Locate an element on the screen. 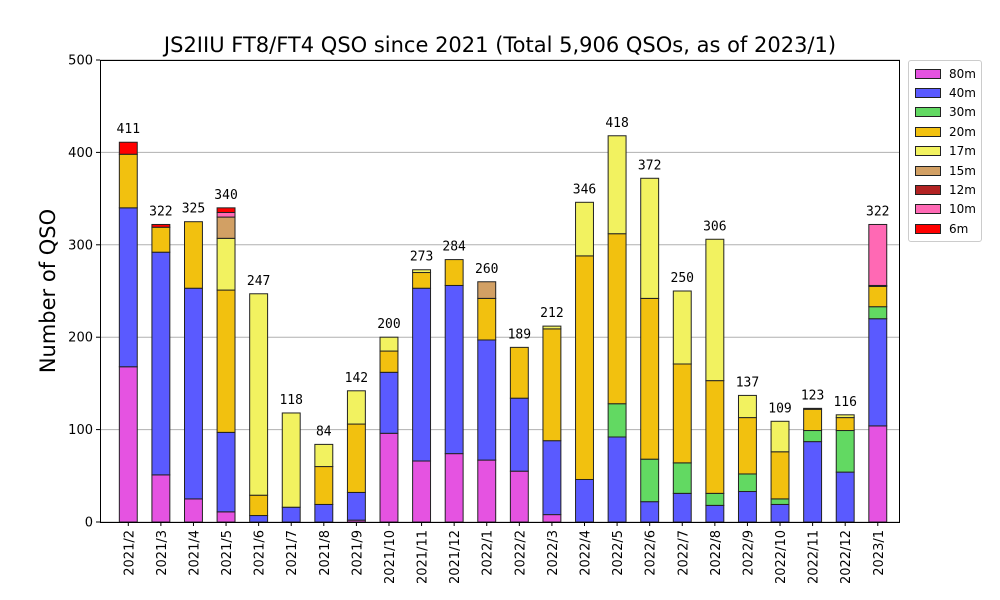 The height and width of the screenshot is (600, 1000). x-tick-label: 2022/1 is located at coordinates (488, 553).